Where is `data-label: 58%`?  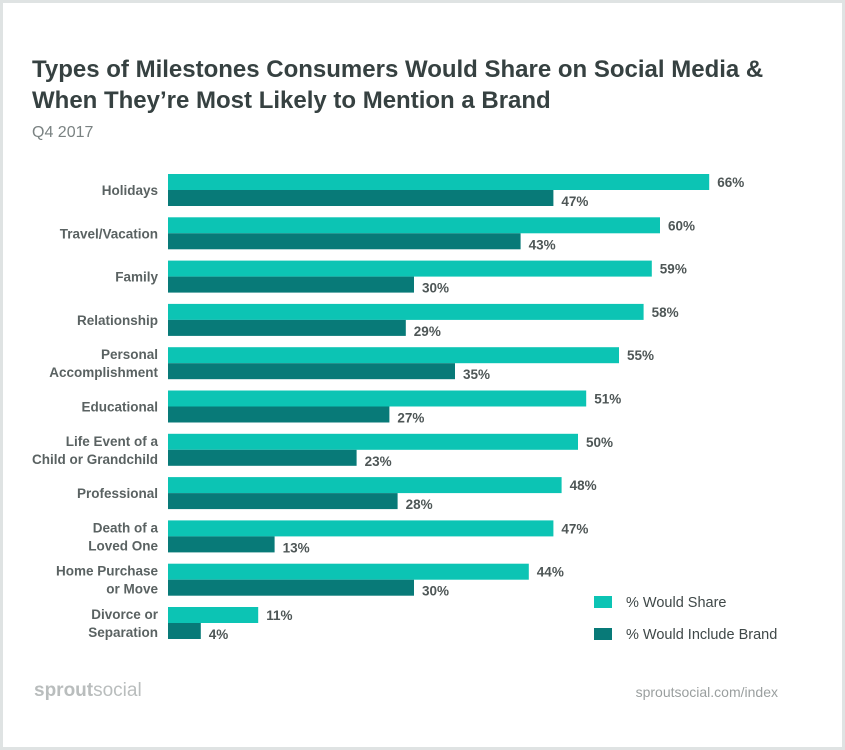
data-label: 58% is located at coordinates (665, 312).